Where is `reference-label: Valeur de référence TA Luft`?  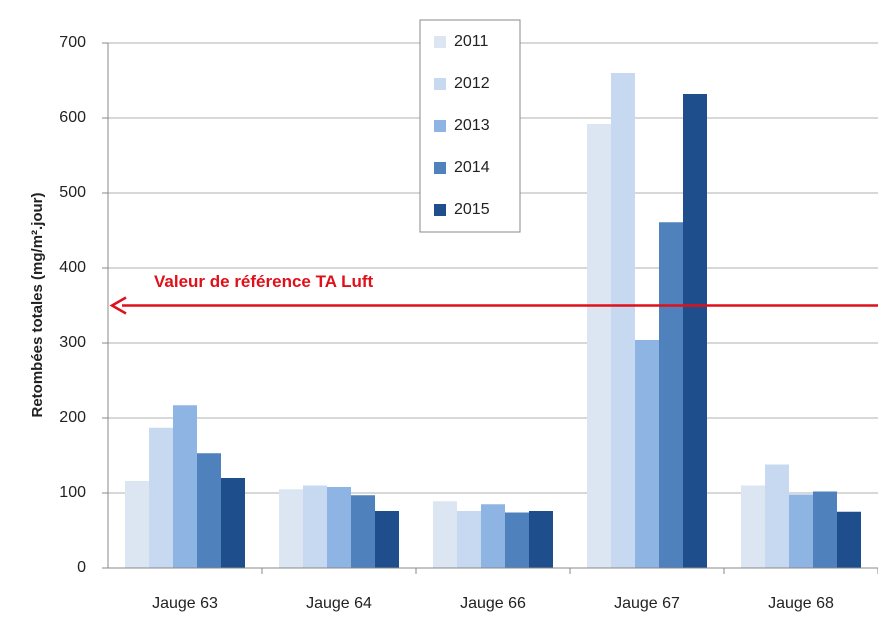
reference-label: Valeur de référence TA Luft is located at coordinates (264, 281).